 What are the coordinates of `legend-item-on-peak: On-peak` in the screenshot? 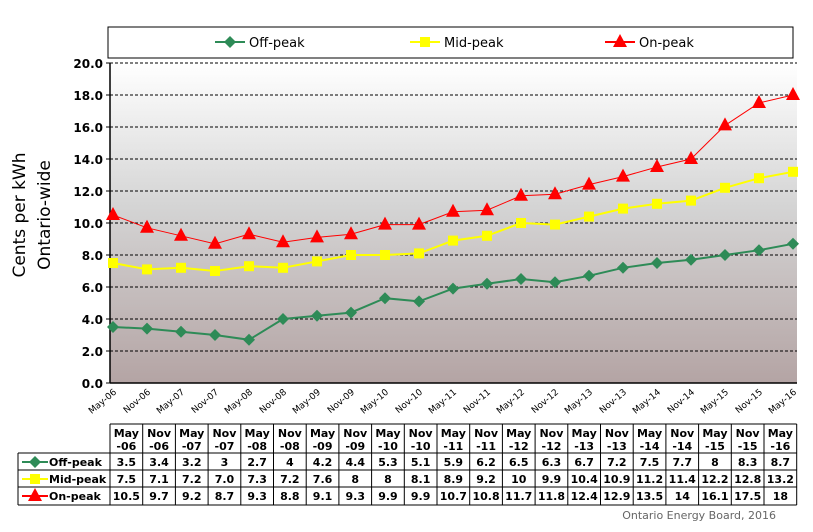 It's located at (649, 42).